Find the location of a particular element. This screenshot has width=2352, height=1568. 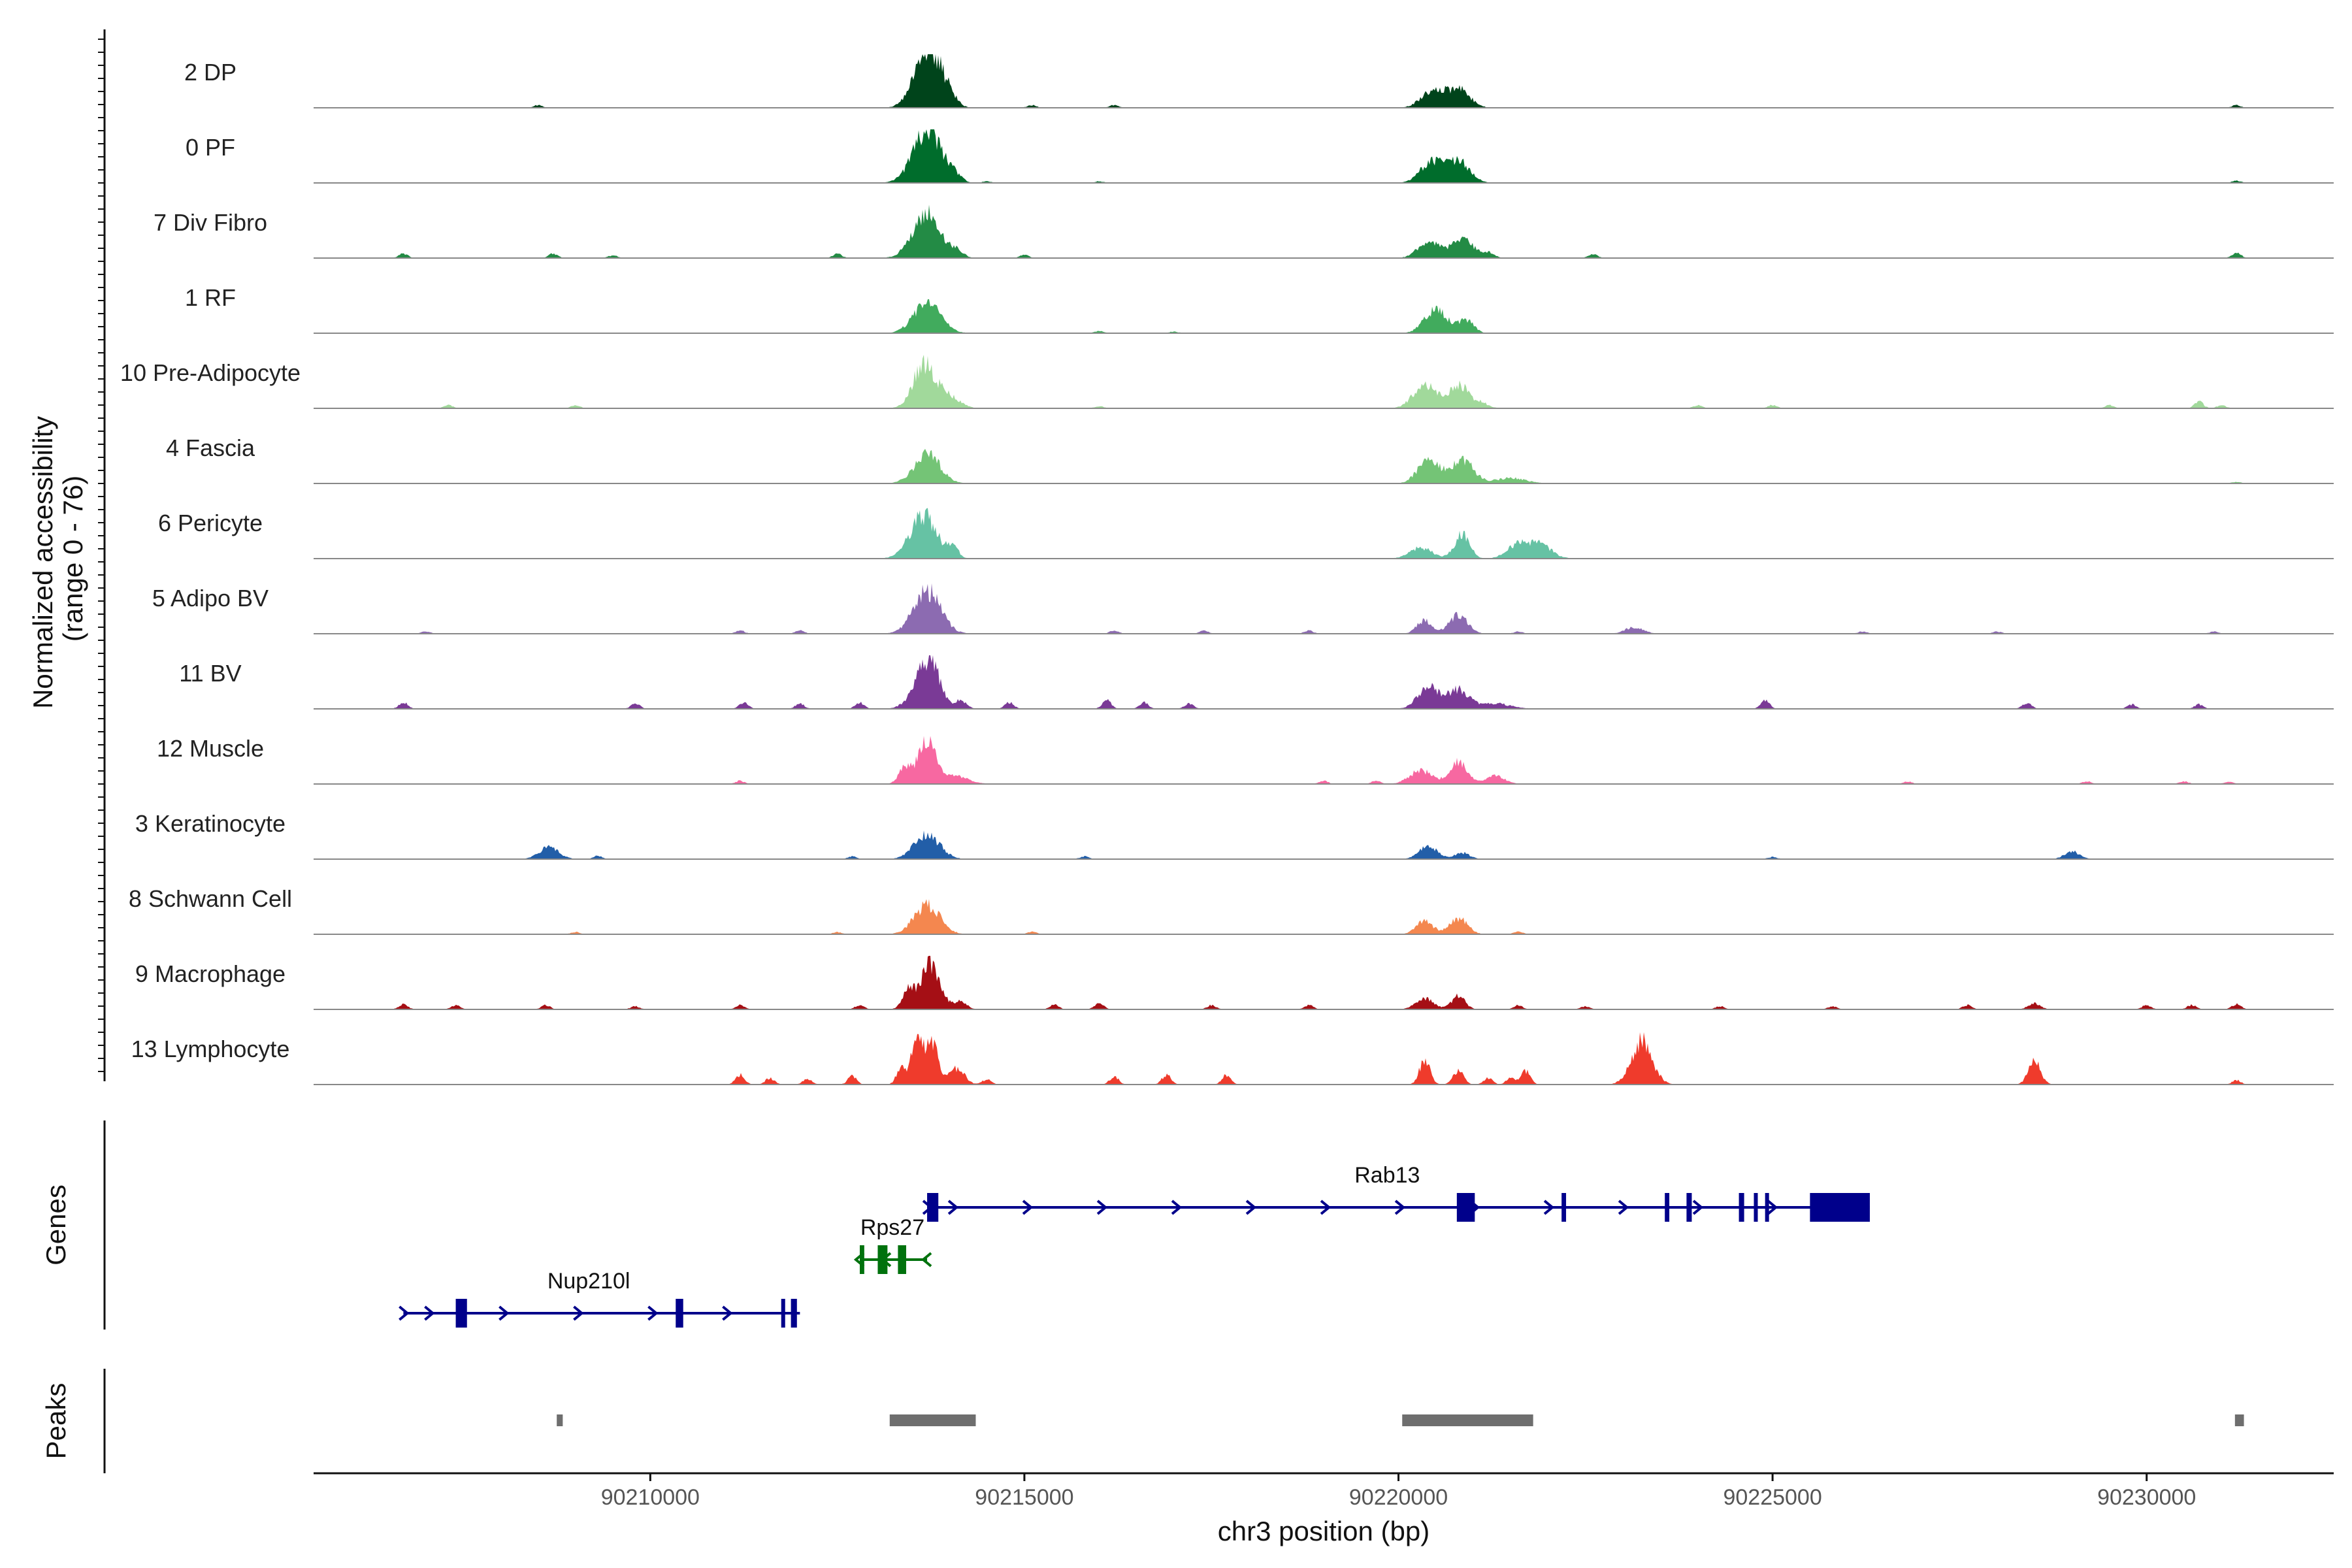

coverage-track: 1 RF is located at coordinates (1259, 309).